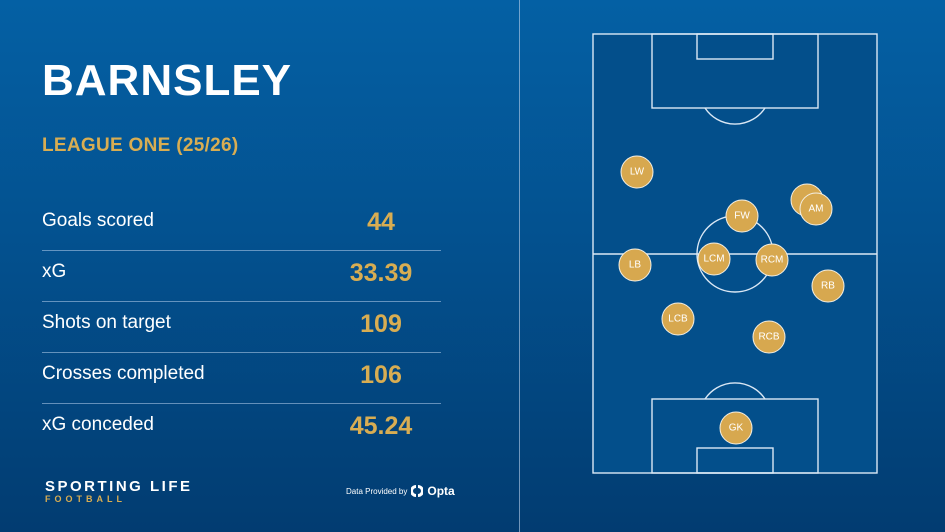 The image size is (945, 532). What do you see at coordinates (772, 260) in the screenshot?
I see `player-marker-rcm: RCM` at bounding box center [772, 260].